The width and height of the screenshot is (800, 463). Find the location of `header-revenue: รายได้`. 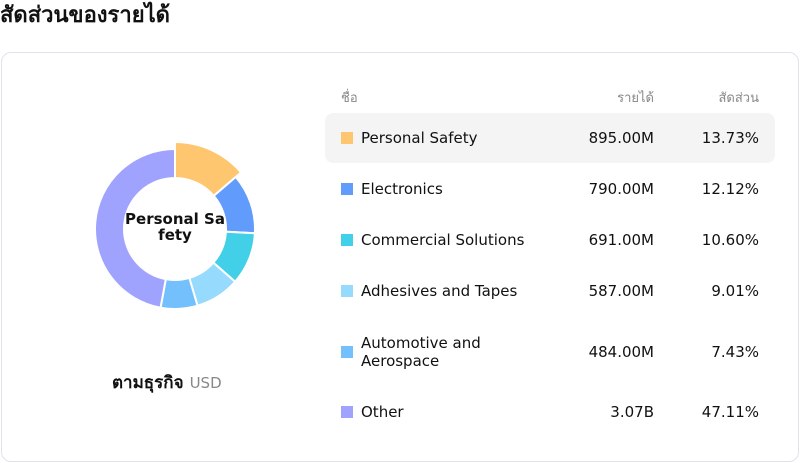

header-revenue: รายได้ is located at coordinates (635, 98).